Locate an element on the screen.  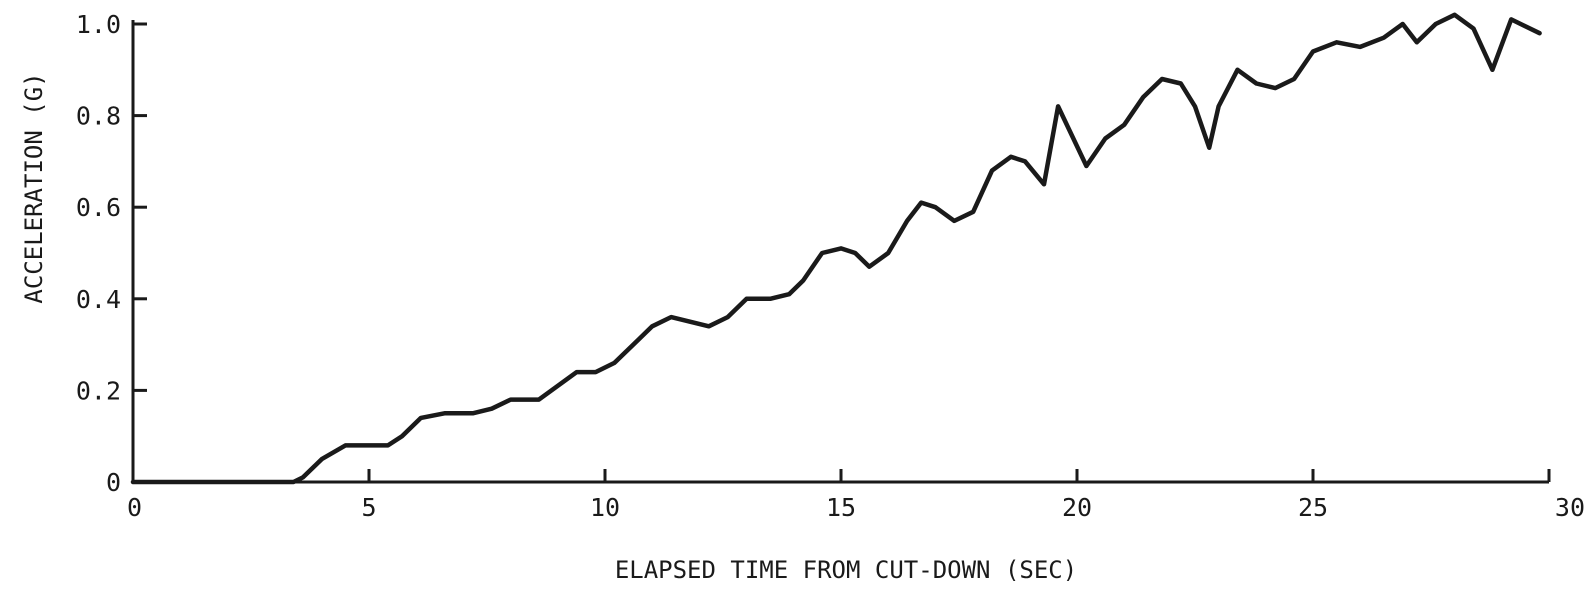
x-axis-label: ELAPSED TIME FROM CUT-DOWN (SEC) is located at coordinates (846, 570).